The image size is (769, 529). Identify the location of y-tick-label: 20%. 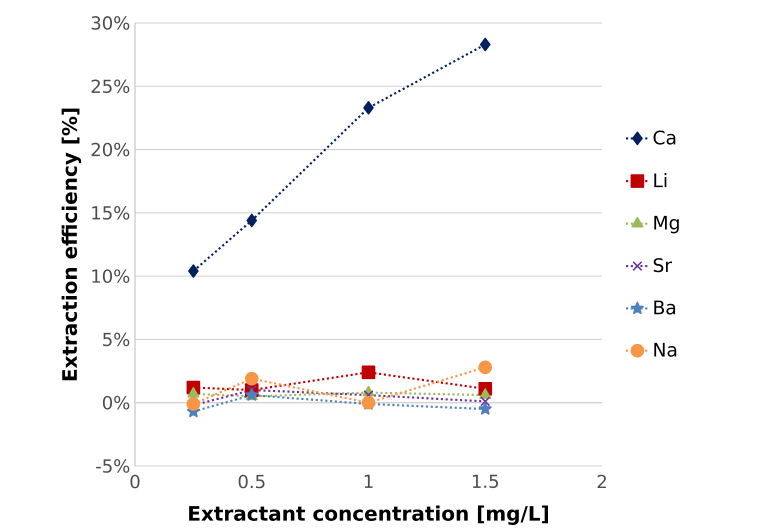
(111, 149).